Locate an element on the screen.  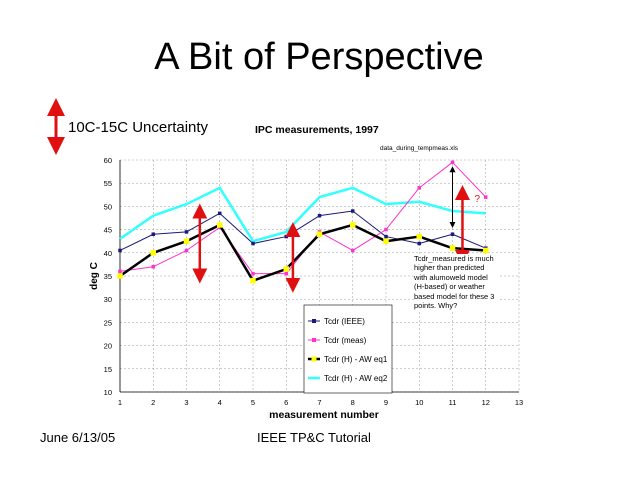
y-tick-label: 25 is located at coordinates (108, 322).